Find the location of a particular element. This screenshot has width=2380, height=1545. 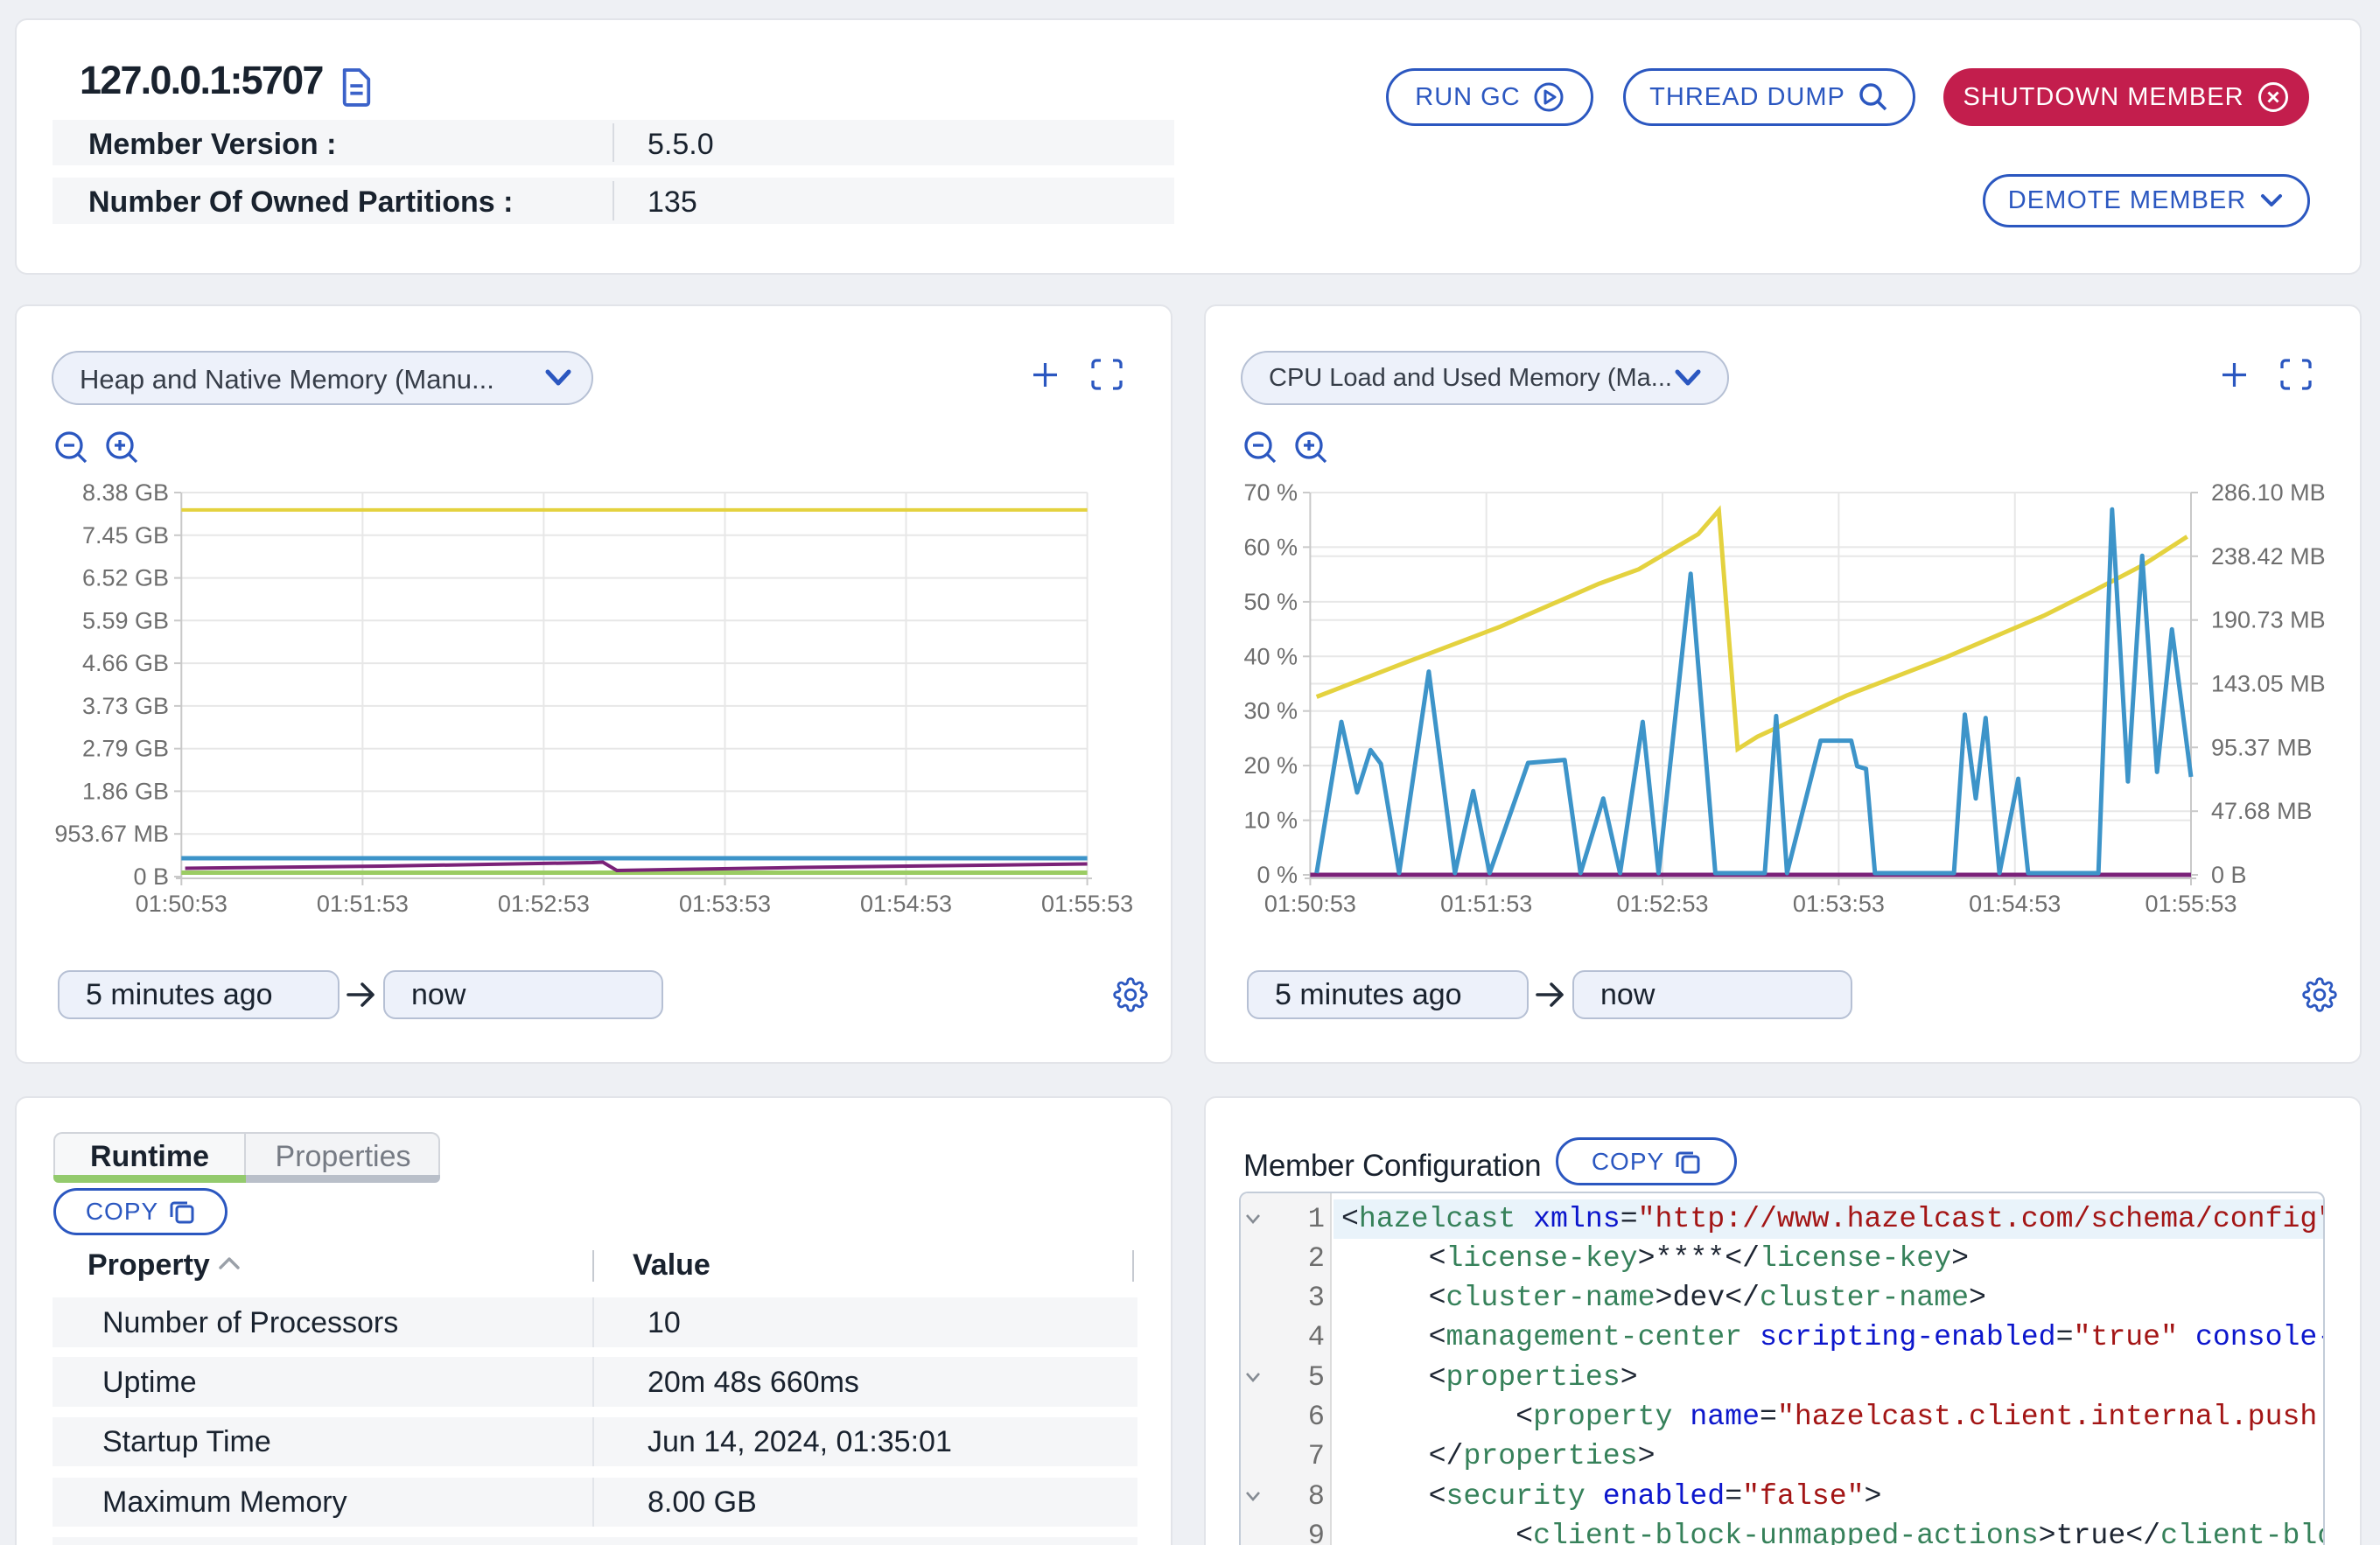

svg-text: 10 % is located at coordinates (1270, 820).